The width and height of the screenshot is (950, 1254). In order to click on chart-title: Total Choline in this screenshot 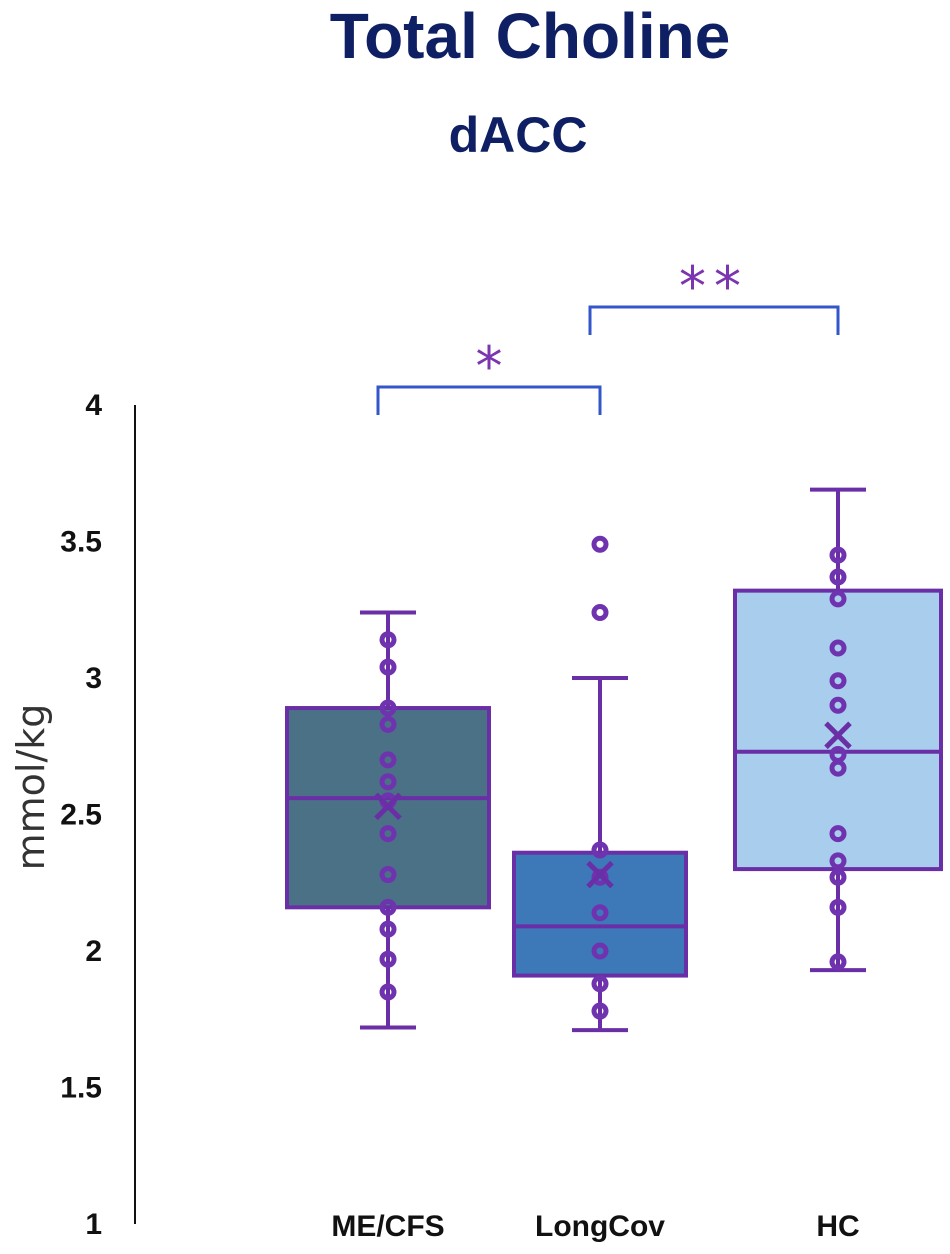, I will do `click(530, 36)`.